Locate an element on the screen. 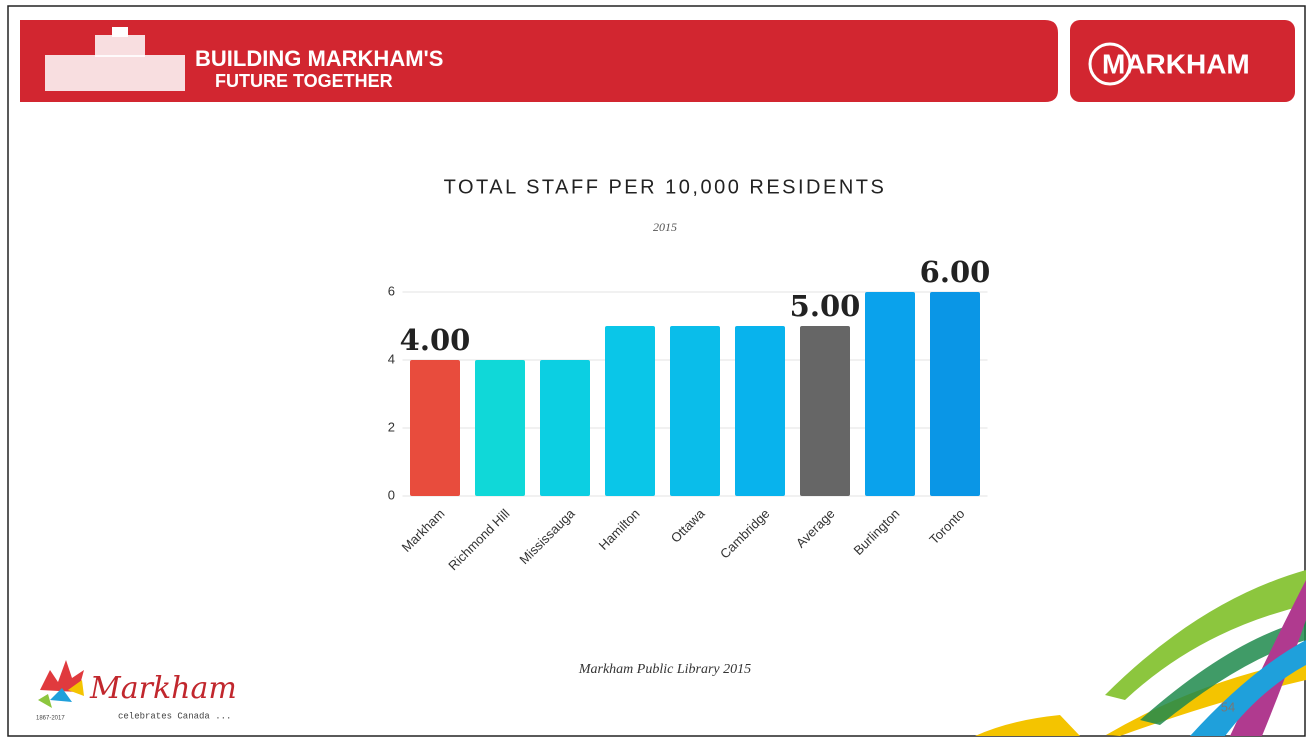 Image resolution: width=1306 pixels, height=737 pixels. maple-icon is located at coordinates (61, 684).